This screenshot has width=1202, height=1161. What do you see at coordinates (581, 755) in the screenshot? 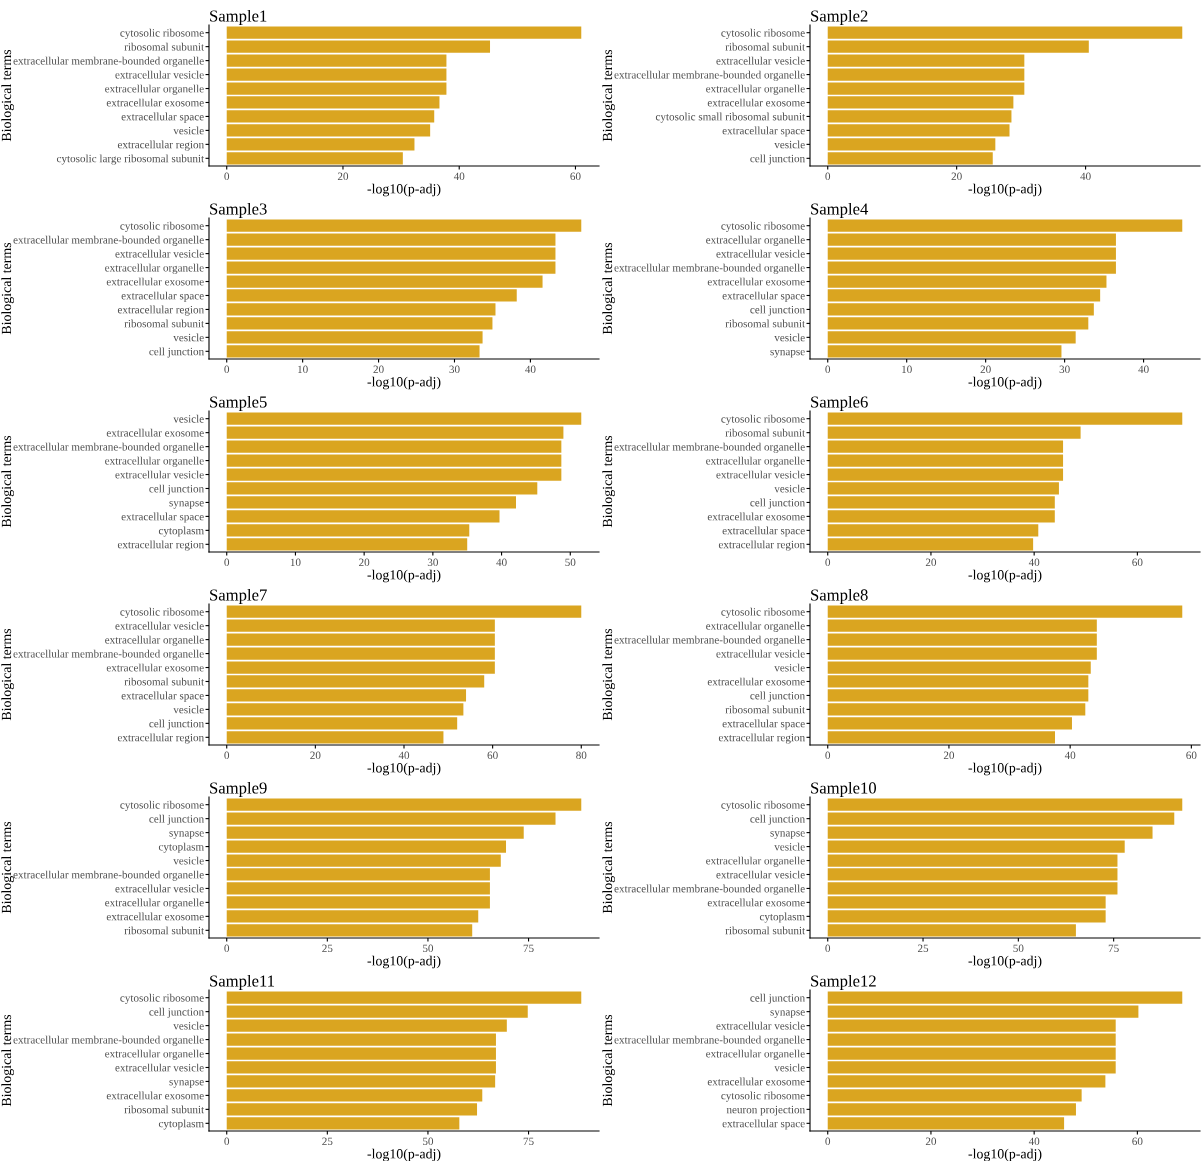
I see `x-tick-label: 80` at bounding box center [581, 755].